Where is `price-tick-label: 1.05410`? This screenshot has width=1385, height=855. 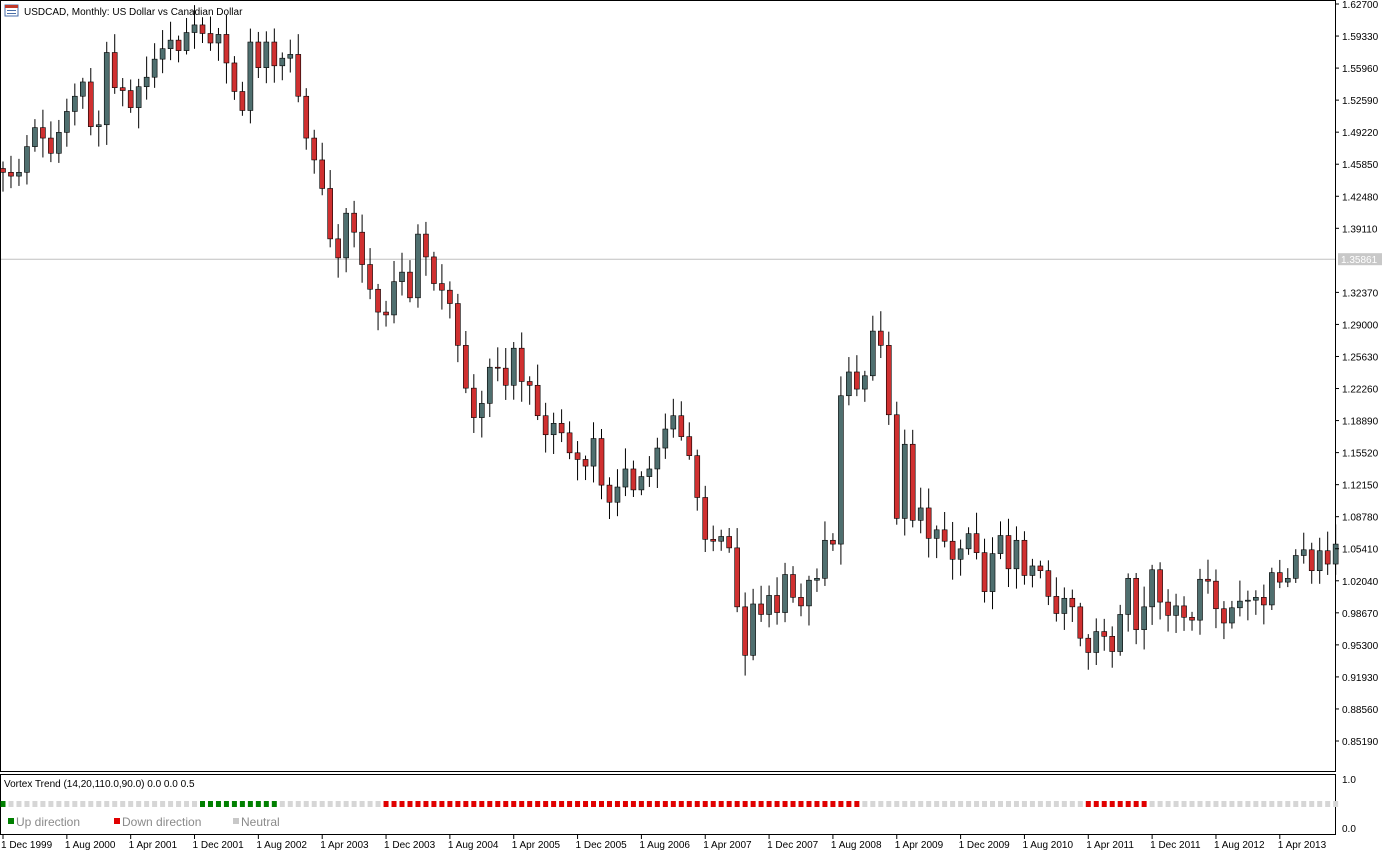
price-tick-label: 1.05410 is located at coordinates (1360, 550).